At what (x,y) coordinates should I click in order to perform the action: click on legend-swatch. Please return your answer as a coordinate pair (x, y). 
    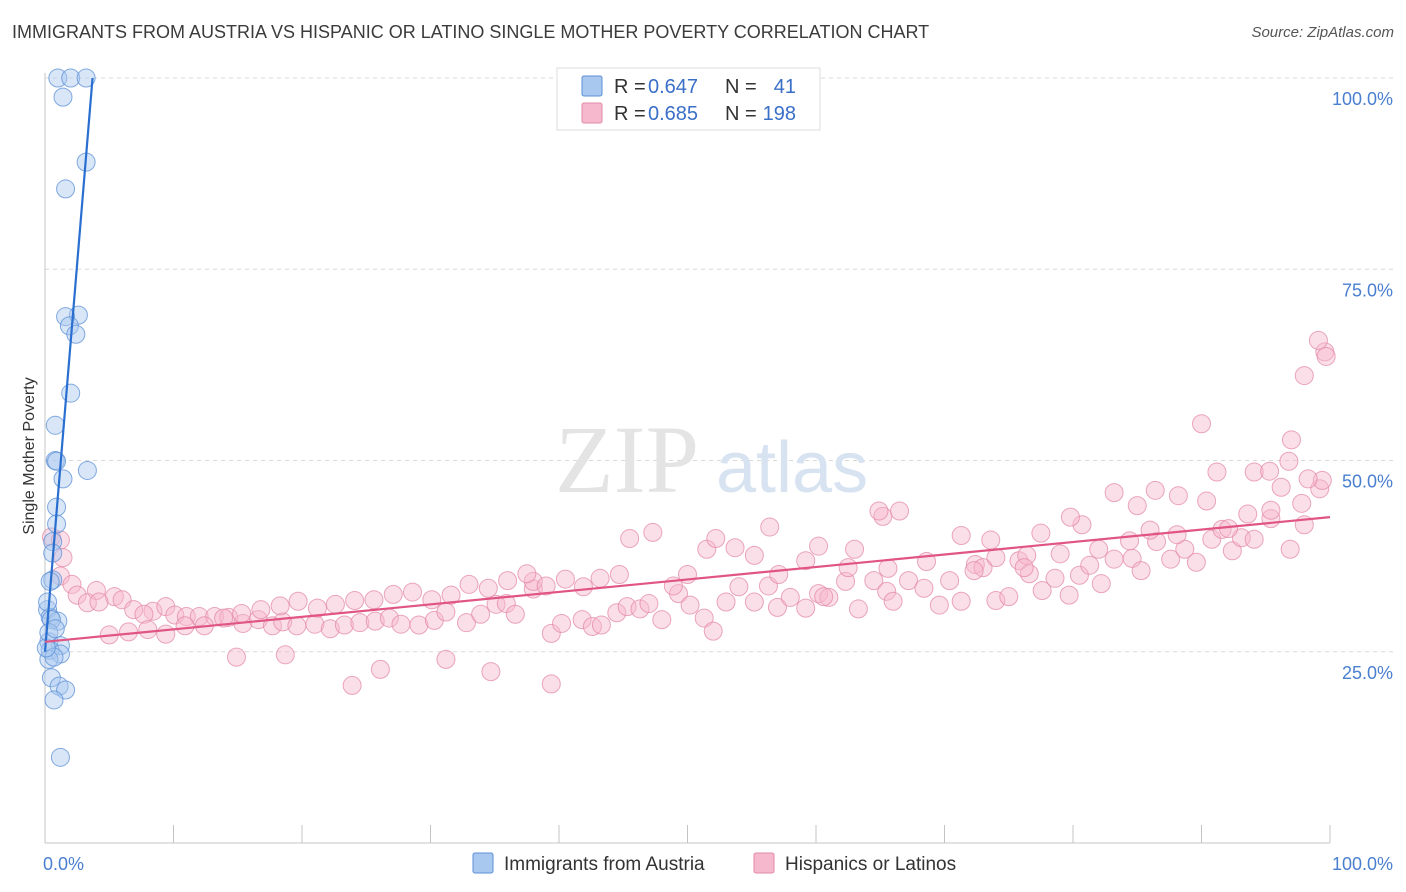
    Looking at the image, I should click on (483, 863).